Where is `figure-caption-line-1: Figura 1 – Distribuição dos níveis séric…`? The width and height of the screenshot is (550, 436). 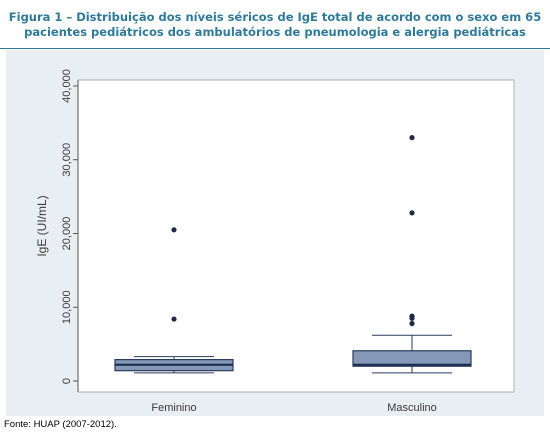
figure-caption-line-1: Figura 1 – Distribuição dos níveis séric… is located at coordinates (275, 17).